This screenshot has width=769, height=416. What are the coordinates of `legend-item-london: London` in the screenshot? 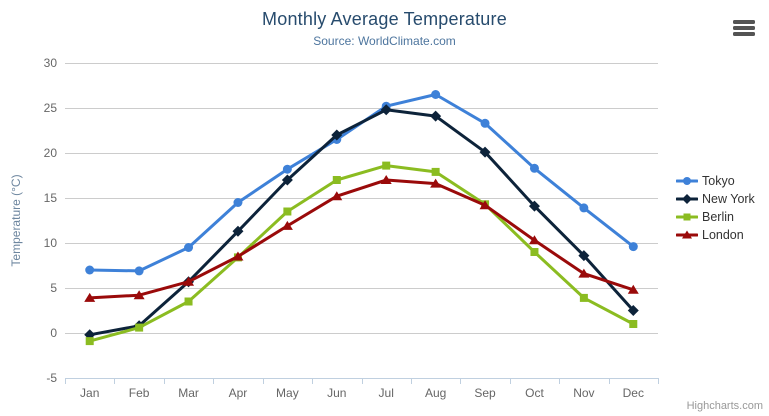 It's located at (715, 235).